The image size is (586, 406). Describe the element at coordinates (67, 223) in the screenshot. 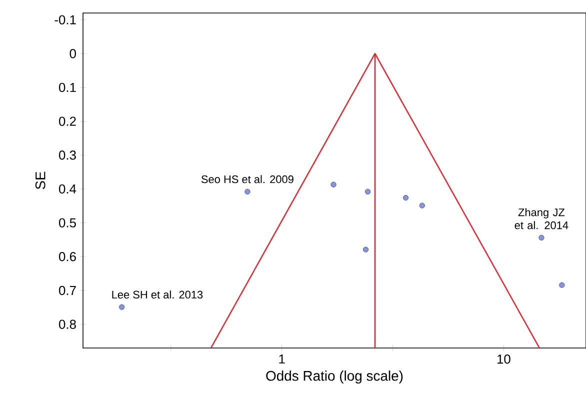

I see `y-tick-label: 0.5` at that location.